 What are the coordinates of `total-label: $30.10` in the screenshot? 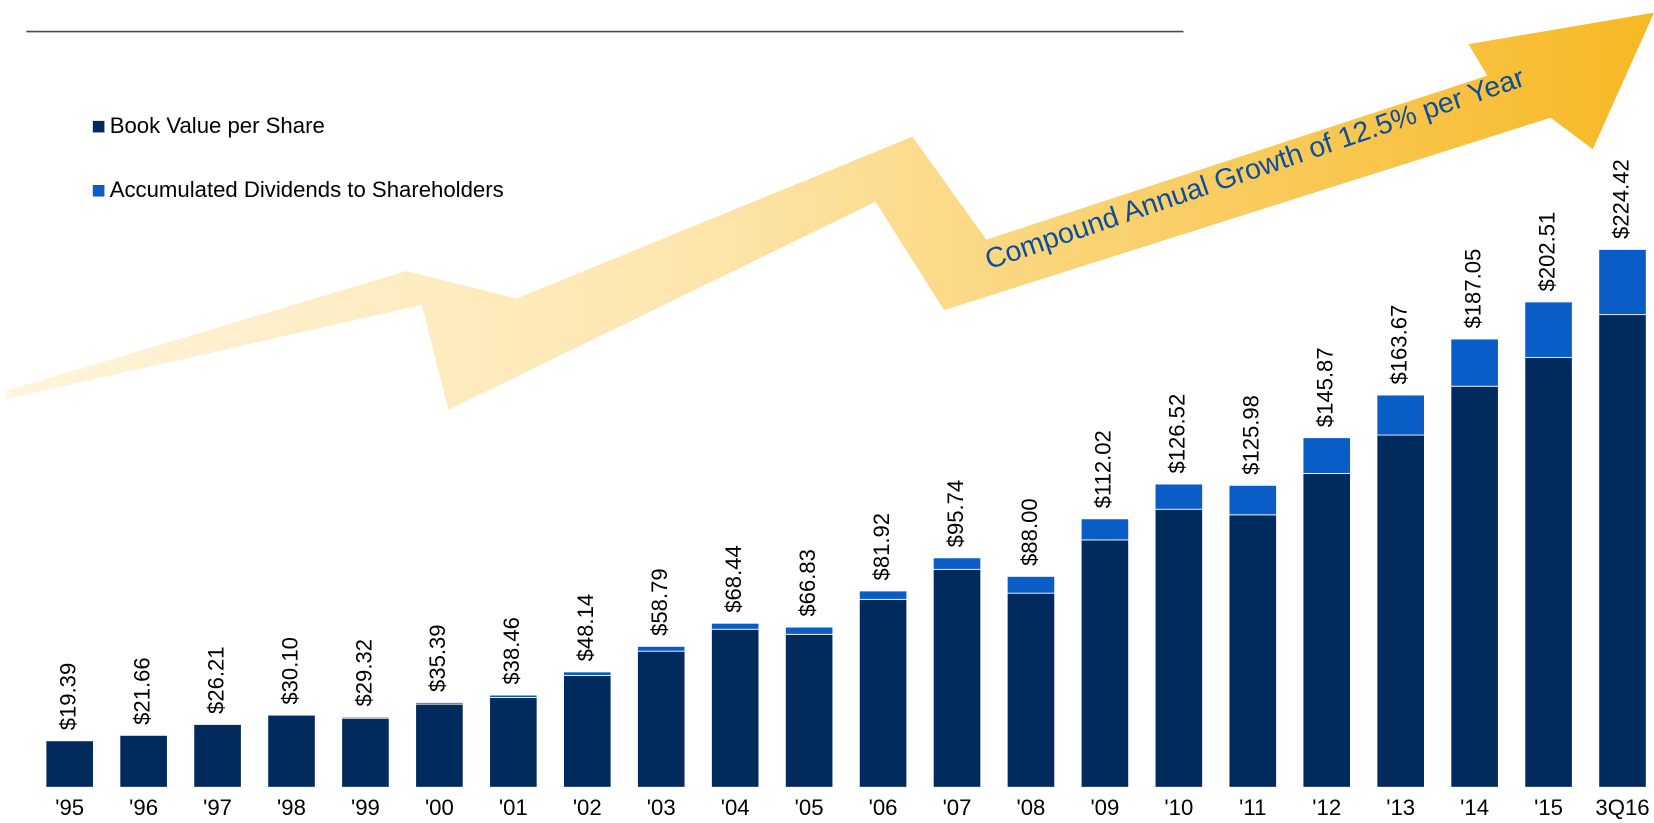 It's located at (289, 671).